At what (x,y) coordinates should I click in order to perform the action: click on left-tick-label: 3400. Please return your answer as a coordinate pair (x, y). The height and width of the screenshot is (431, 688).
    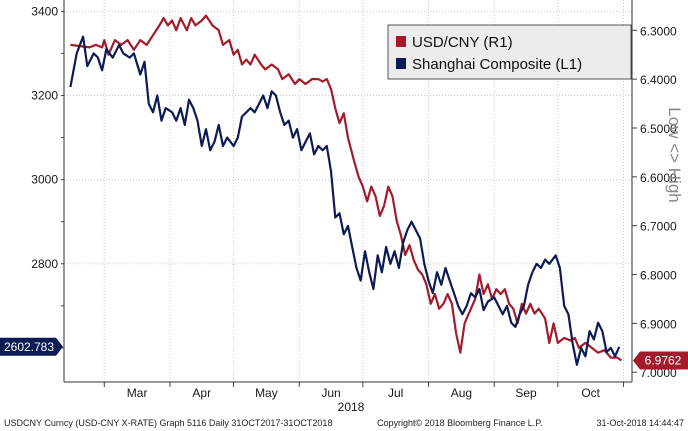
    Looking at the image, I should click on (44, 11).